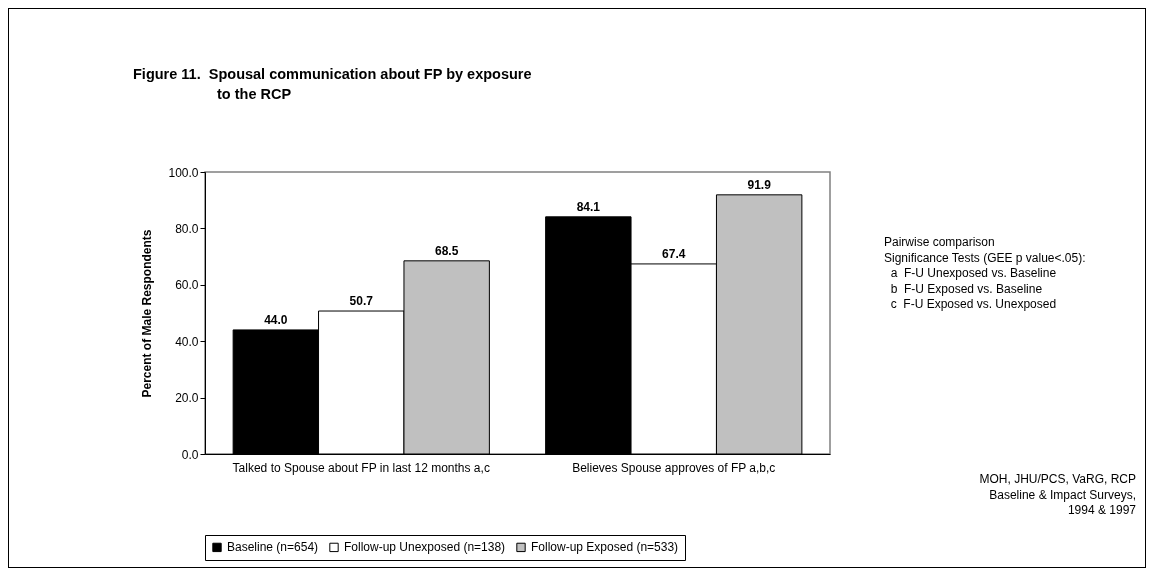 This screenshot has width=1156, height=580. What do you see at coordinates (425, 547) in the screenshot?
I see `legend-label: Follow-up Unexposed (n=138)` at bounding box center [425, 547].